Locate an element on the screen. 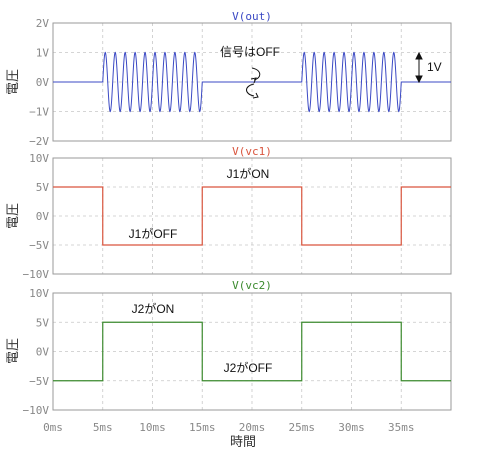 The width and height of the screenshot is (482, 458). x-axis-label: 時間 is located at coordinates (243, 442).